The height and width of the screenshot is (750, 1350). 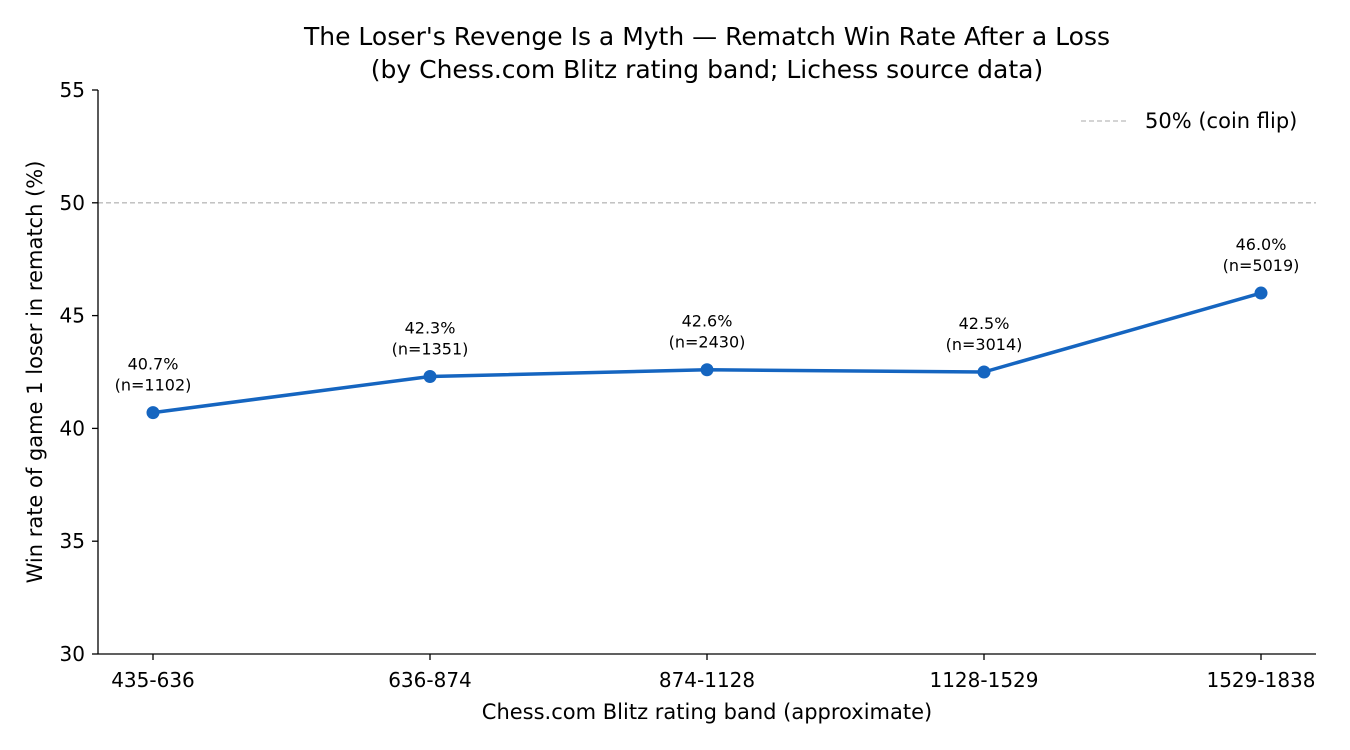 What do you see at coordinates (153, 385) in the screenshot?
I see `data-label-sample-size: (n=1102)` at bounding box center [153, 385].